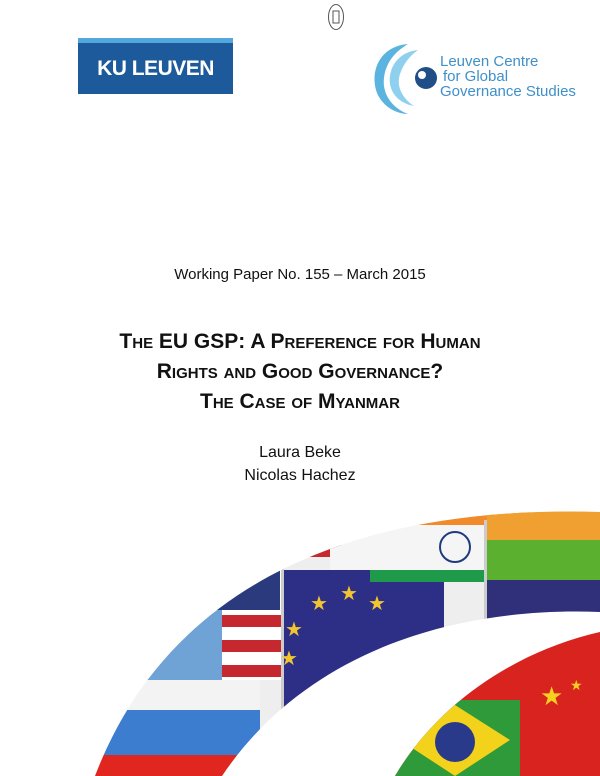 Image resolution: width=600 pixels, height=776 pixels. Describe the element at coordinates (362, 645) in the screenshot. I see `eu-flag: ★ ★ ★ ★ ★` at that location.